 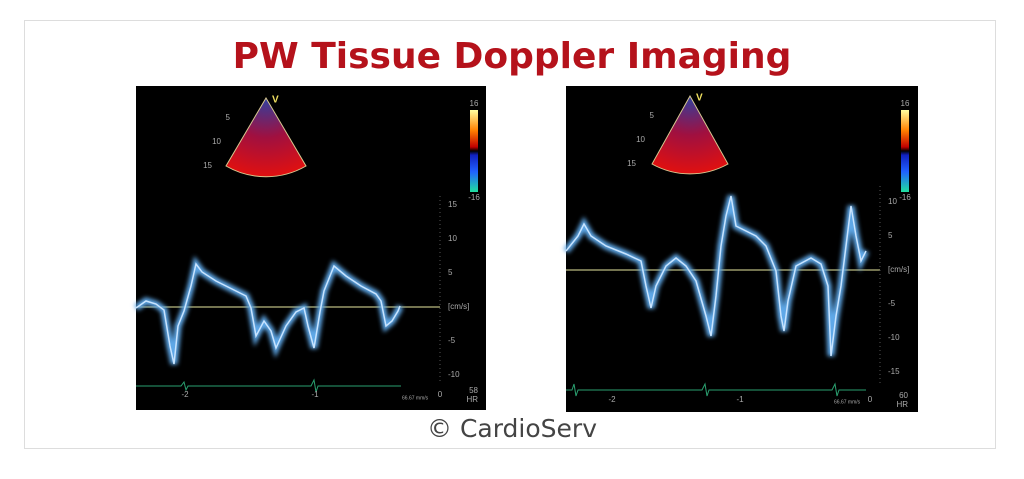 I want to click on title: PW Tissue Doppler Imaging, so click(x=512, y=56).